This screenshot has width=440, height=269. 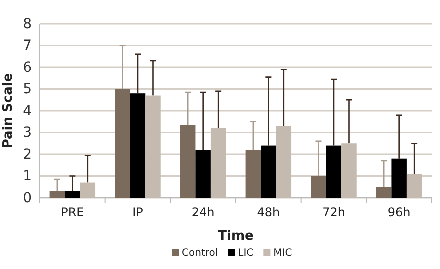 What do you see at coordinates (27, 90) in the screenshot?
I see `y-tick-label: 5` at bounding box center [27, 90].